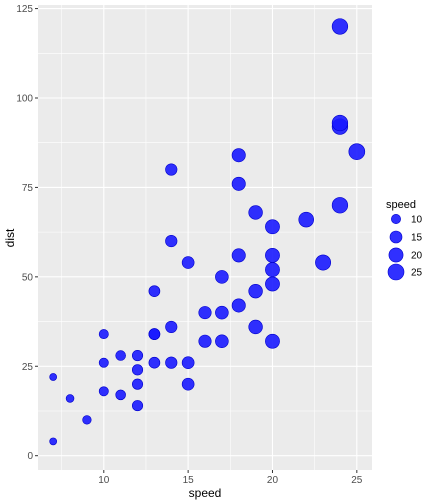  I want to click on legend-label-20: 20, so click(417, 256).